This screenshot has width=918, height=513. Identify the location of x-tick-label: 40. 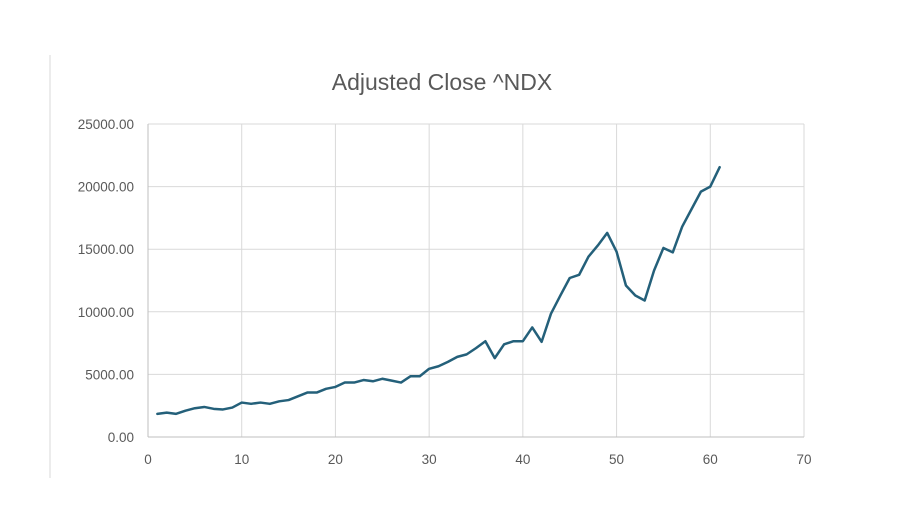
(522, 459).